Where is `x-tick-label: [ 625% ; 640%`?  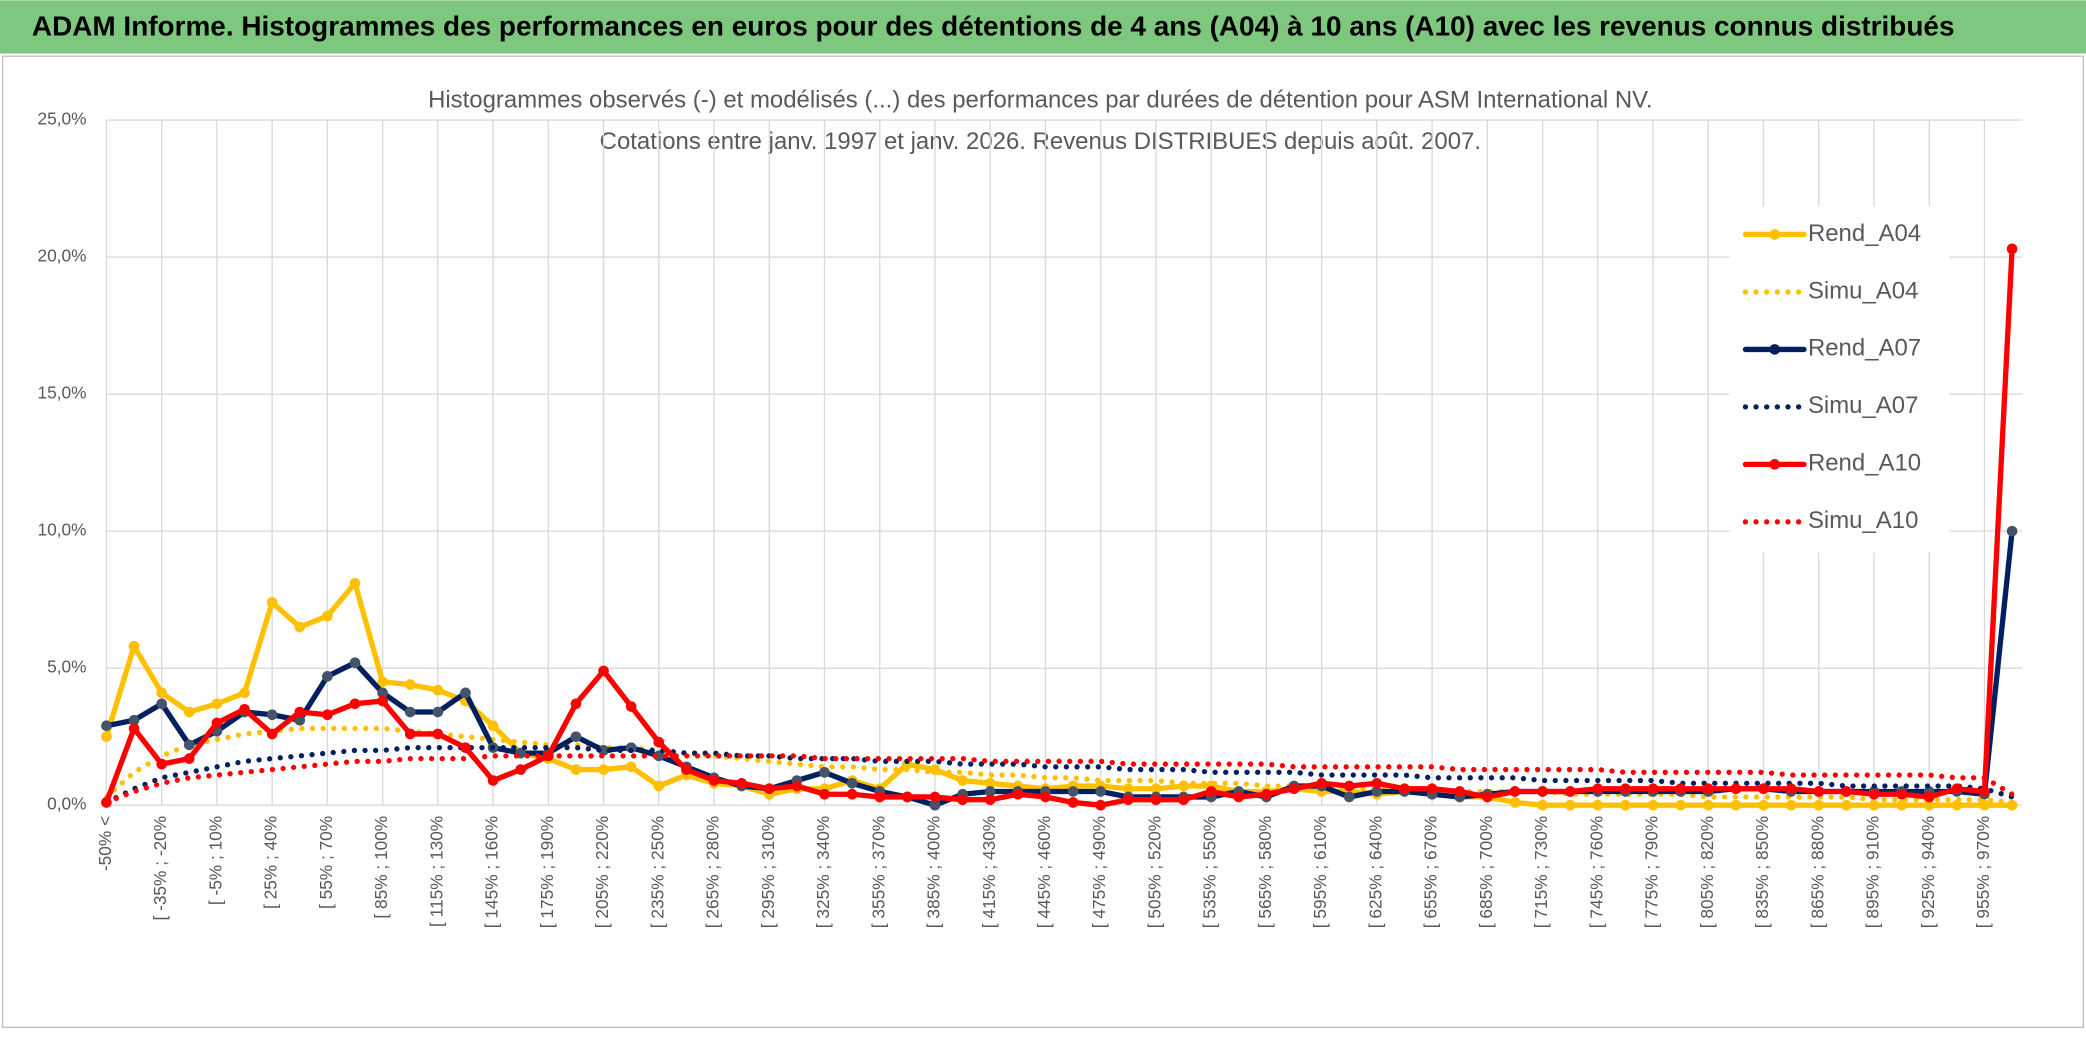 x-tick-label: [ 625% ; 640% is located at coordinates (1375, 872).